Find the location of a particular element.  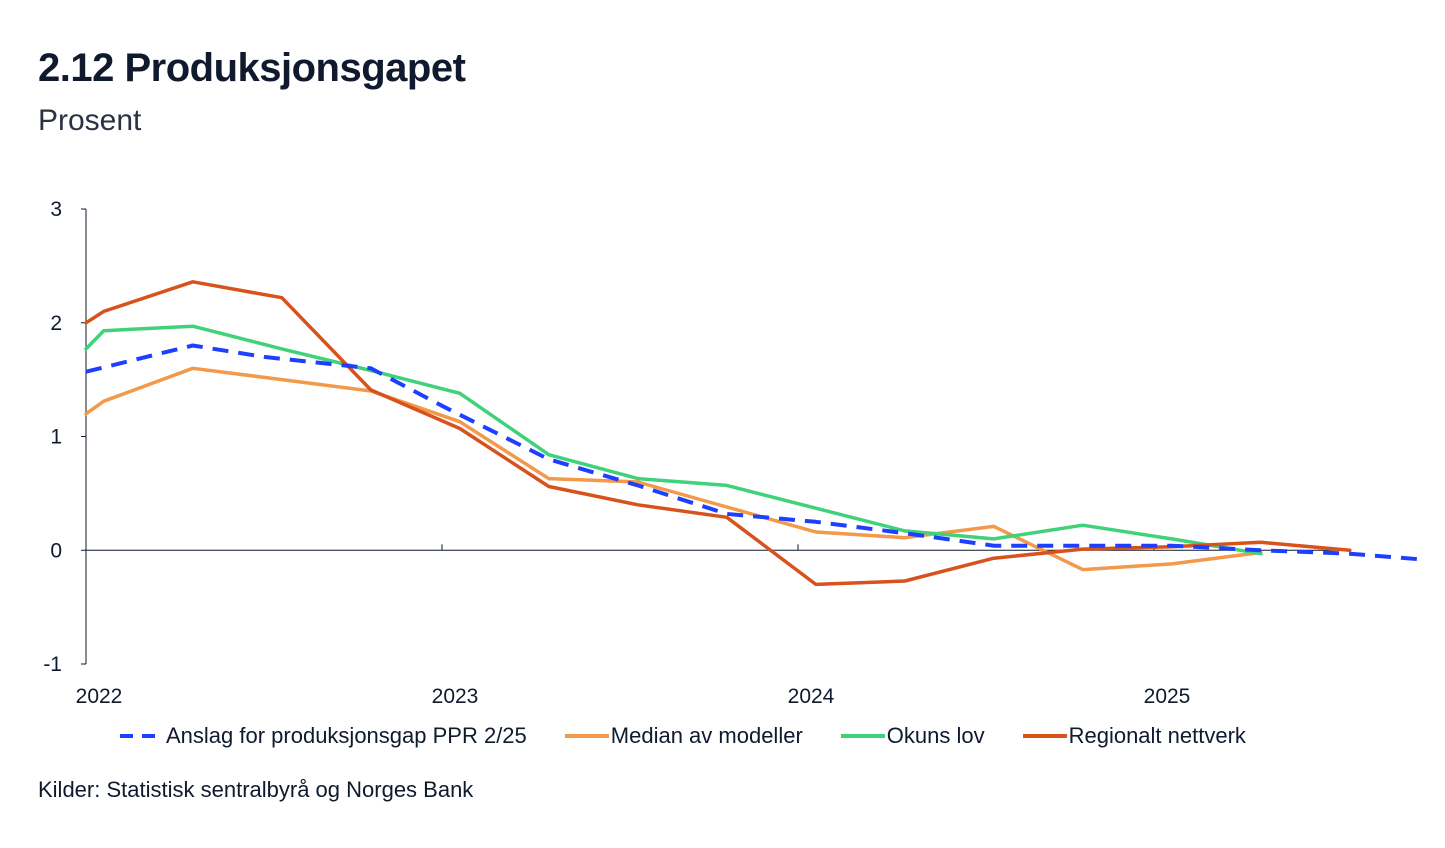

legend-item-regional: Regionalt nettverk is located at coordinates (1134, 736).